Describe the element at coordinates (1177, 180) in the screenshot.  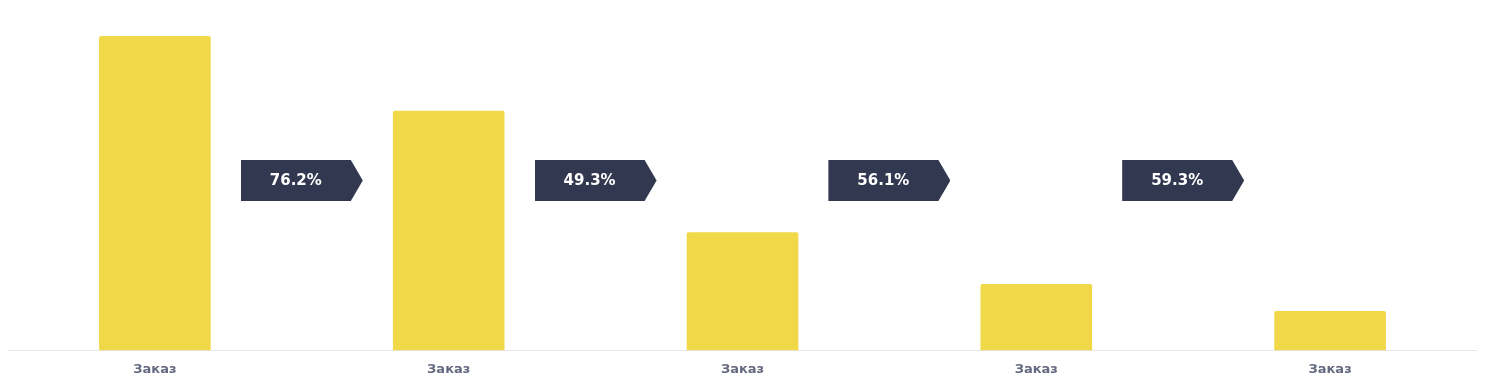
I see `annotation: 59.3%` at that location.